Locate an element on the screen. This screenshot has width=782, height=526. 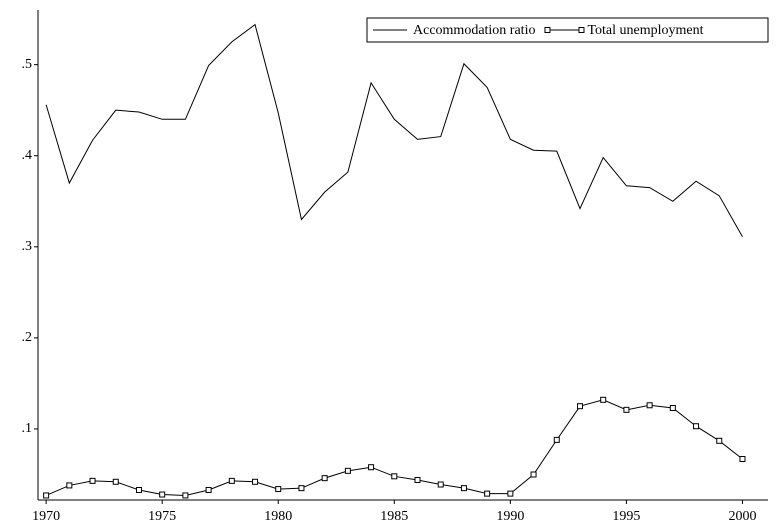
x-tick-label: 2000 is located at coordinates (742, 516).